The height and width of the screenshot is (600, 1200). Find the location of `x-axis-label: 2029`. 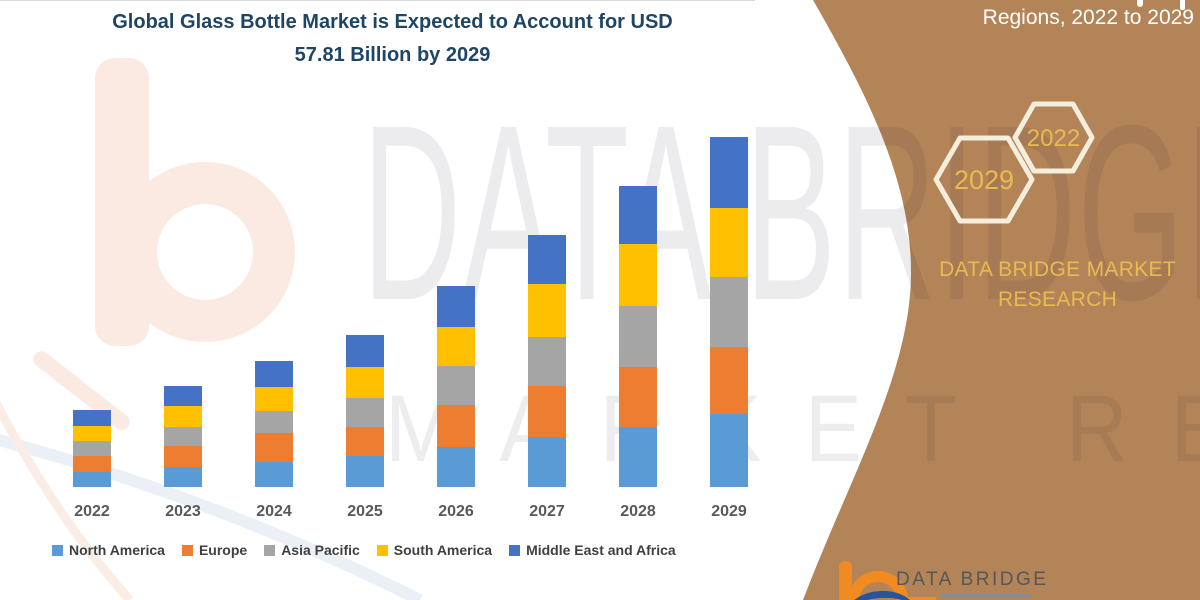

x-axis-label: 2029 is located at coordinates (729, 511).